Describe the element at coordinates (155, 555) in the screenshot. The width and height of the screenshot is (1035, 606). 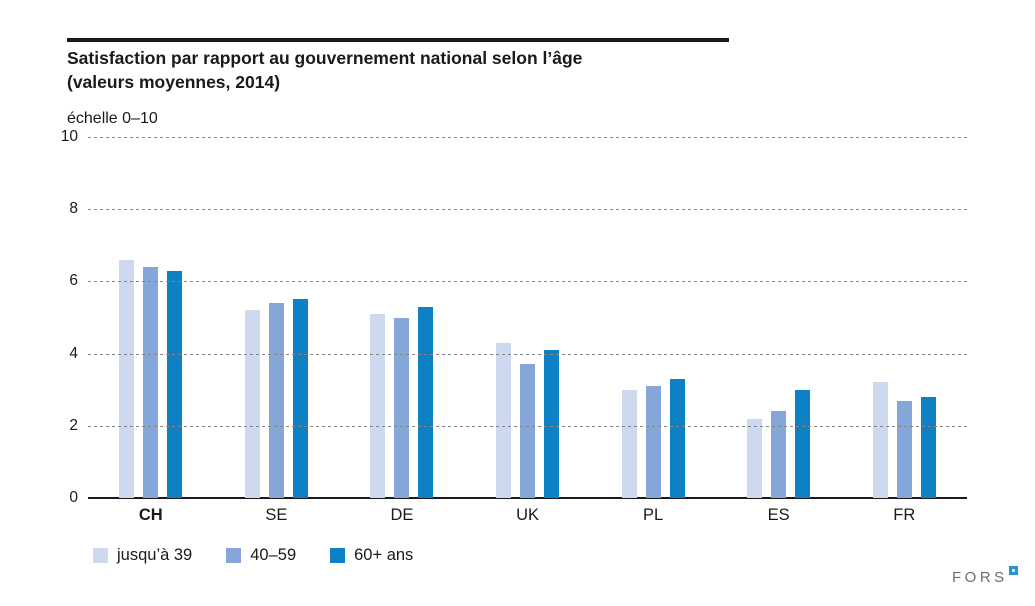
I see `legend-label: jusqu’à 39` at that location.